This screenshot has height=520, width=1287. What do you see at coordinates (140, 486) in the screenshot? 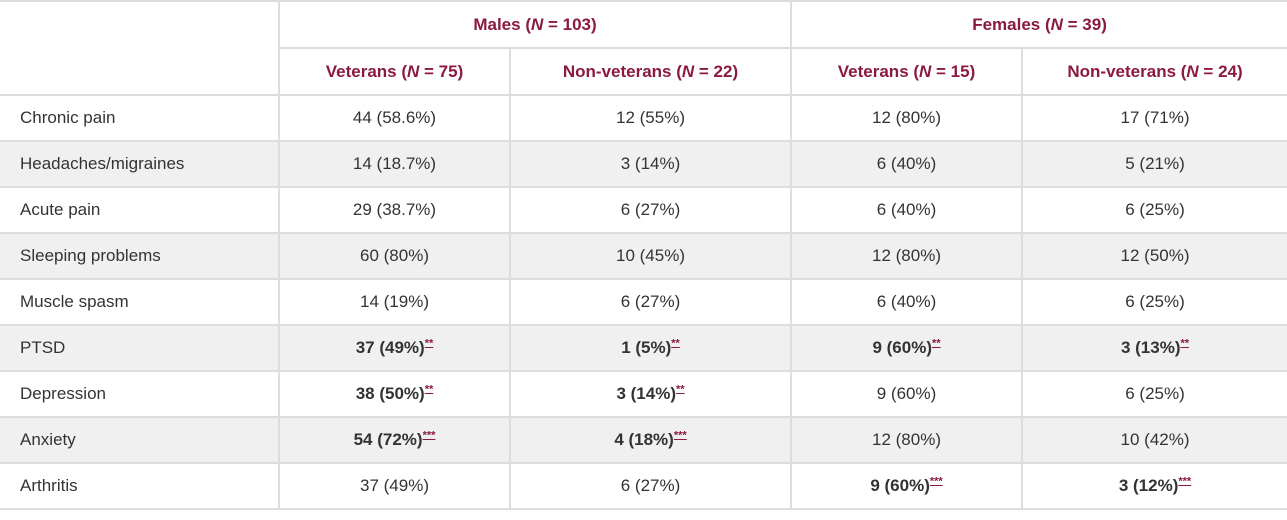
I see `row-label: Arthritis` at bounding box center [140, 486].